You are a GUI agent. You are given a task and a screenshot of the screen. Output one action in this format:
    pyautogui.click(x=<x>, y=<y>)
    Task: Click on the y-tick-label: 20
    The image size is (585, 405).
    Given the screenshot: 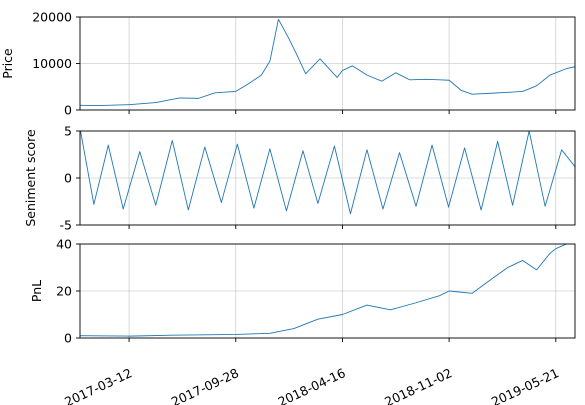 What is the action you would take?
    pyautogui.click(x=64, y=291)
    